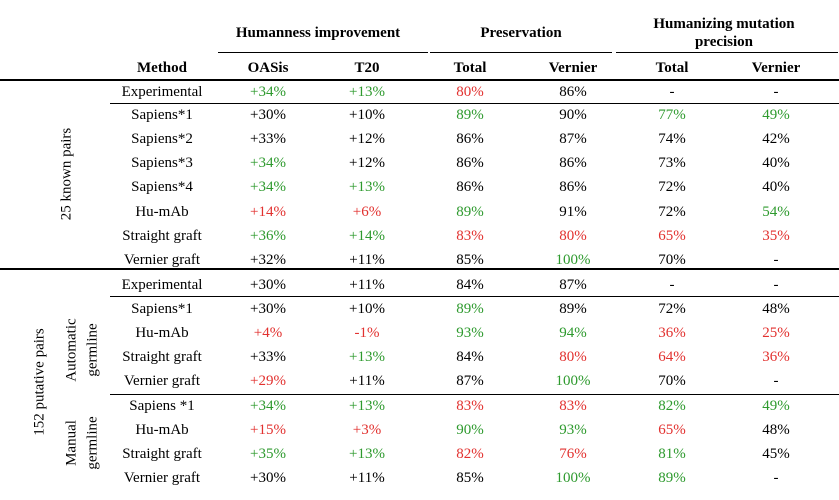 This screenshot has height=500, width=839. What do you see at coordinates (71, 443) in the screenshot?
I see `subsection-label-manual: Manual` at bounding box center [71, 443].